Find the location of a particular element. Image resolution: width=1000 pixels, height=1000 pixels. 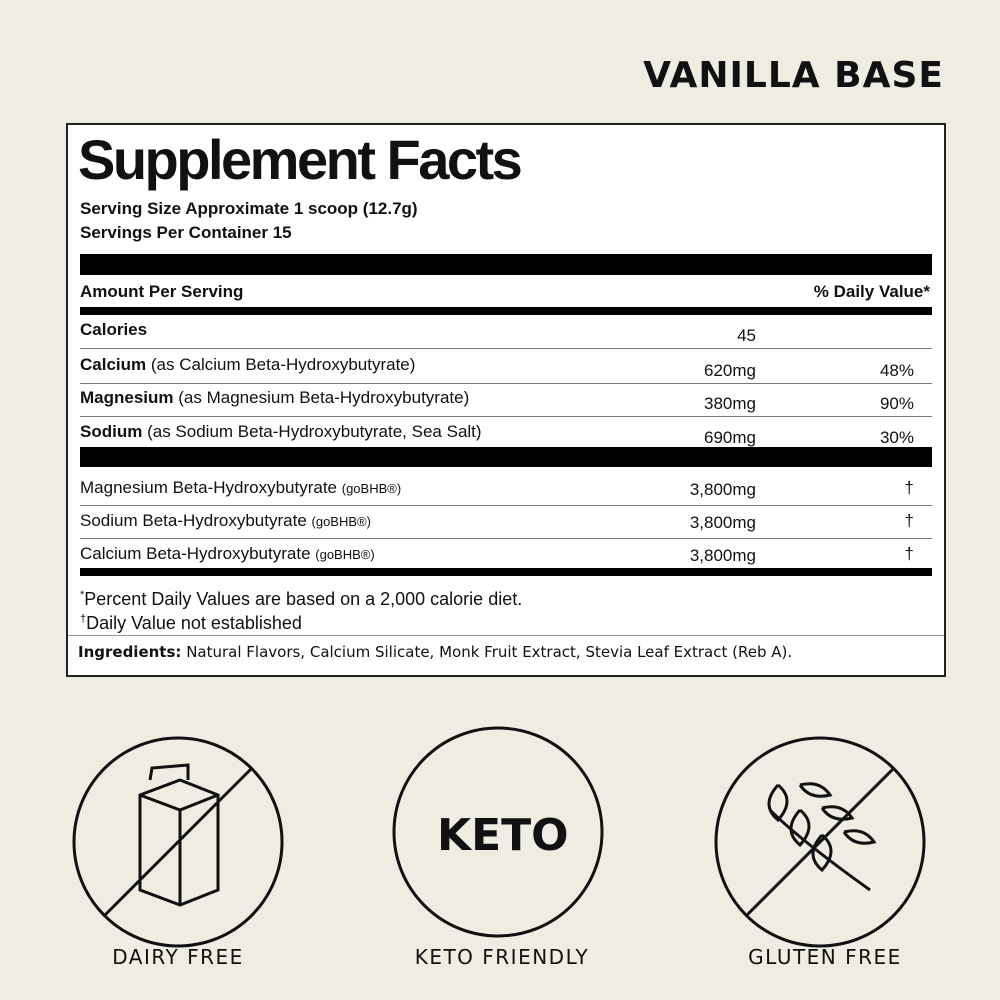

badge-label: KETO FRIENDLY is located at coordinates (502, 957).